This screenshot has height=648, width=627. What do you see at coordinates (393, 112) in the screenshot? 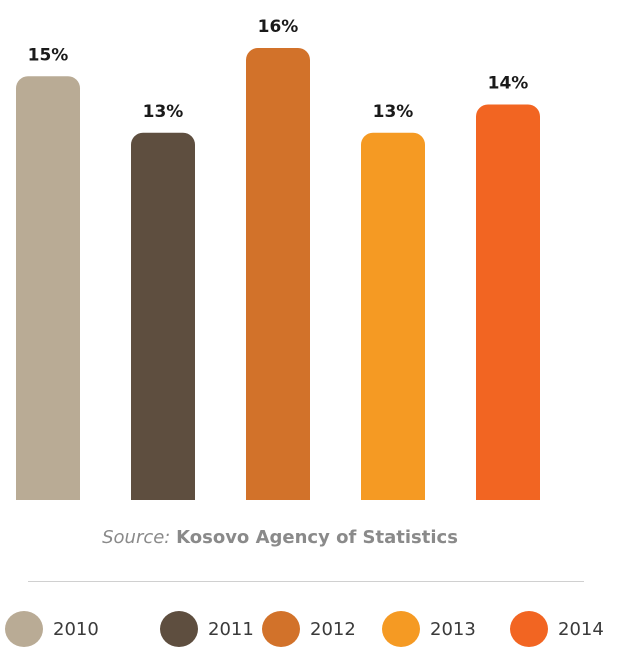
I see `data-label-2013: 13%` at bounding box center [393, 112].